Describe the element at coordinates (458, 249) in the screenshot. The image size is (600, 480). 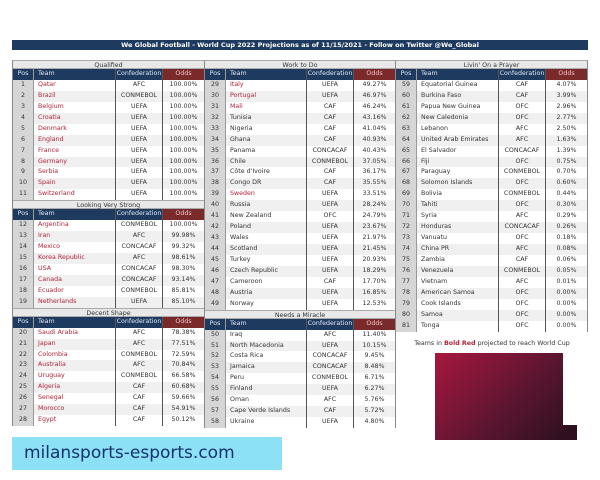
I see `cell-team: China PR` at that location.